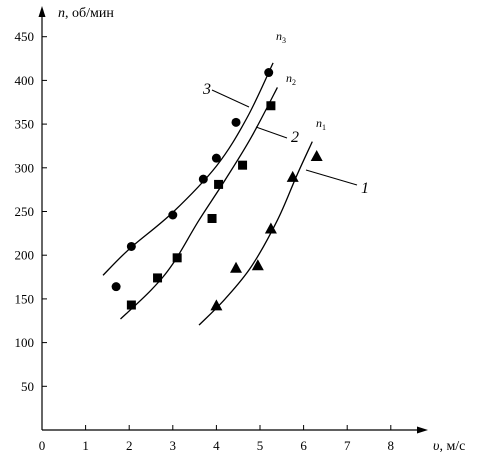  What do you see at coordinates (331, 177) in the screenshot?
I see `series-1-leader-line` at bounding box center [331, 177].